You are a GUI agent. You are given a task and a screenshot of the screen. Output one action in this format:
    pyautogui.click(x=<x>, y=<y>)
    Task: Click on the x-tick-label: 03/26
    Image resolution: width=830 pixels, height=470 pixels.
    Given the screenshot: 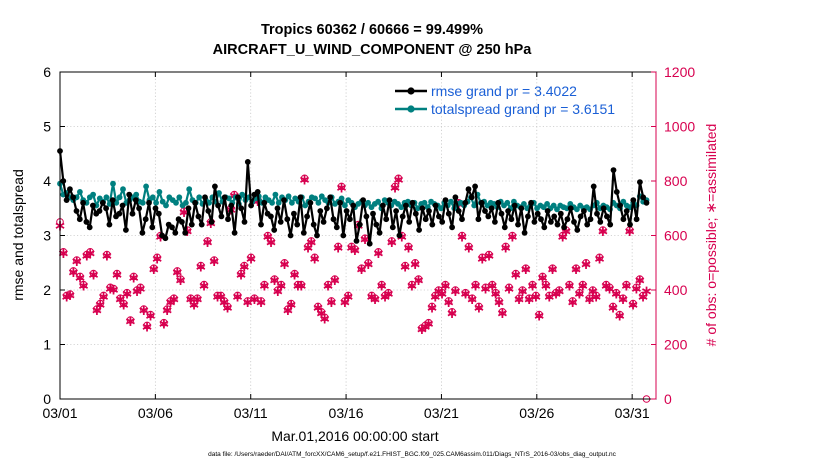 What is the action you would take?
    pyautogui.click(x=536, y=413)
    